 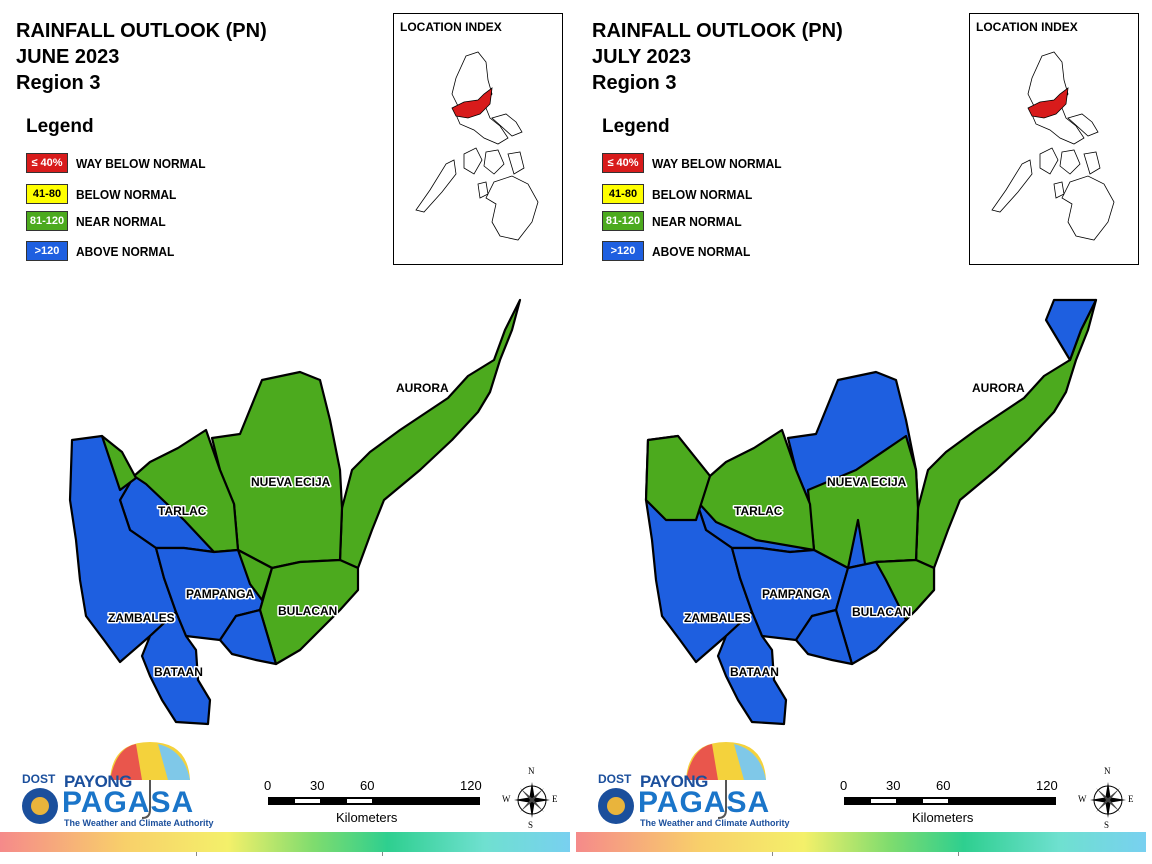 What do you see at coordinates (430, 434) in the screenshot?
I see `province-aurora` at bounding box center [430, 434].